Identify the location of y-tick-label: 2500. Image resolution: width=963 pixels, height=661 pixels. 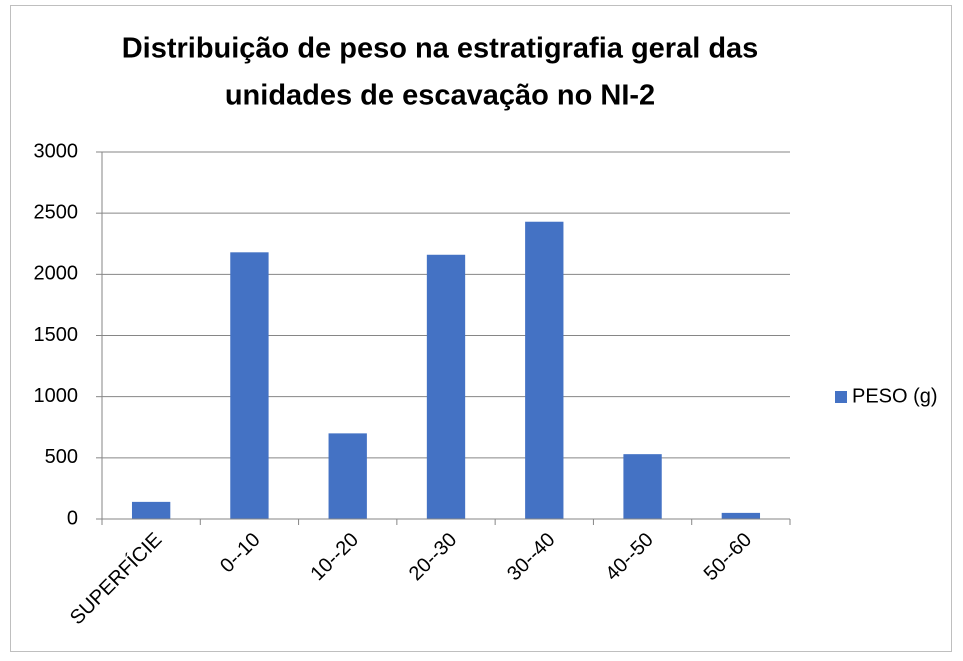
(56, 212).